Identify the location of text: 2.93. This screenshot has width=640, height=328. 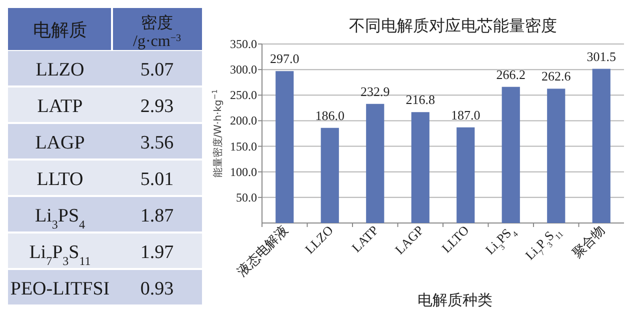
(157, 106).